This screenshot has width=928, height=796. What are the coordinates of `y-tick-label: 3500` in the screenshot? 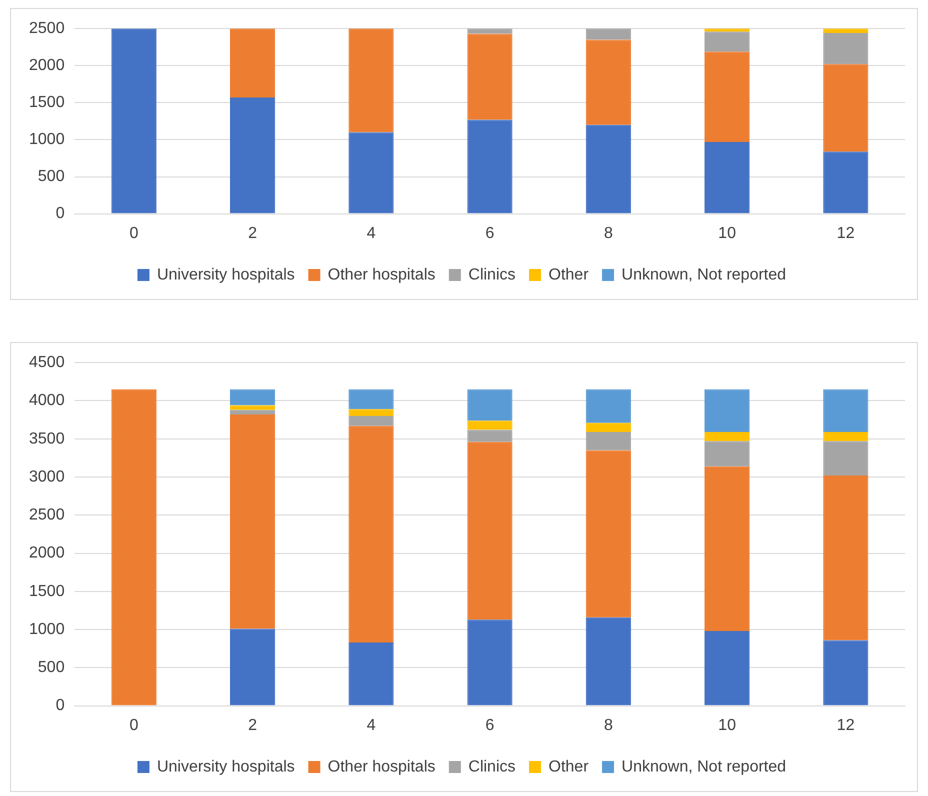 It's located at (47, 439).